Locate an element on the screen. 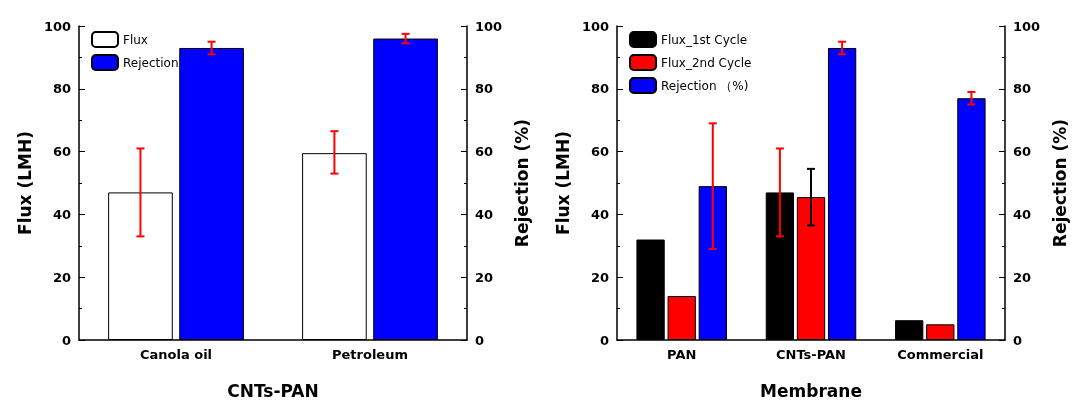 Image resolution: width=1086 pixels, height=412 pixels. legend-label: Flux_2nd Cycle is located at coordinates (706, 62).